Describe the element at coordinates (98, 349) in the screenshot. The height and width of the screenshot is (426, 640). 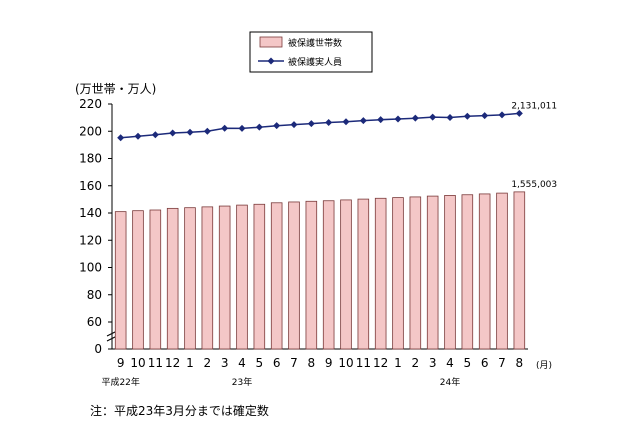
I see `y-tick-label: 0` at that location.